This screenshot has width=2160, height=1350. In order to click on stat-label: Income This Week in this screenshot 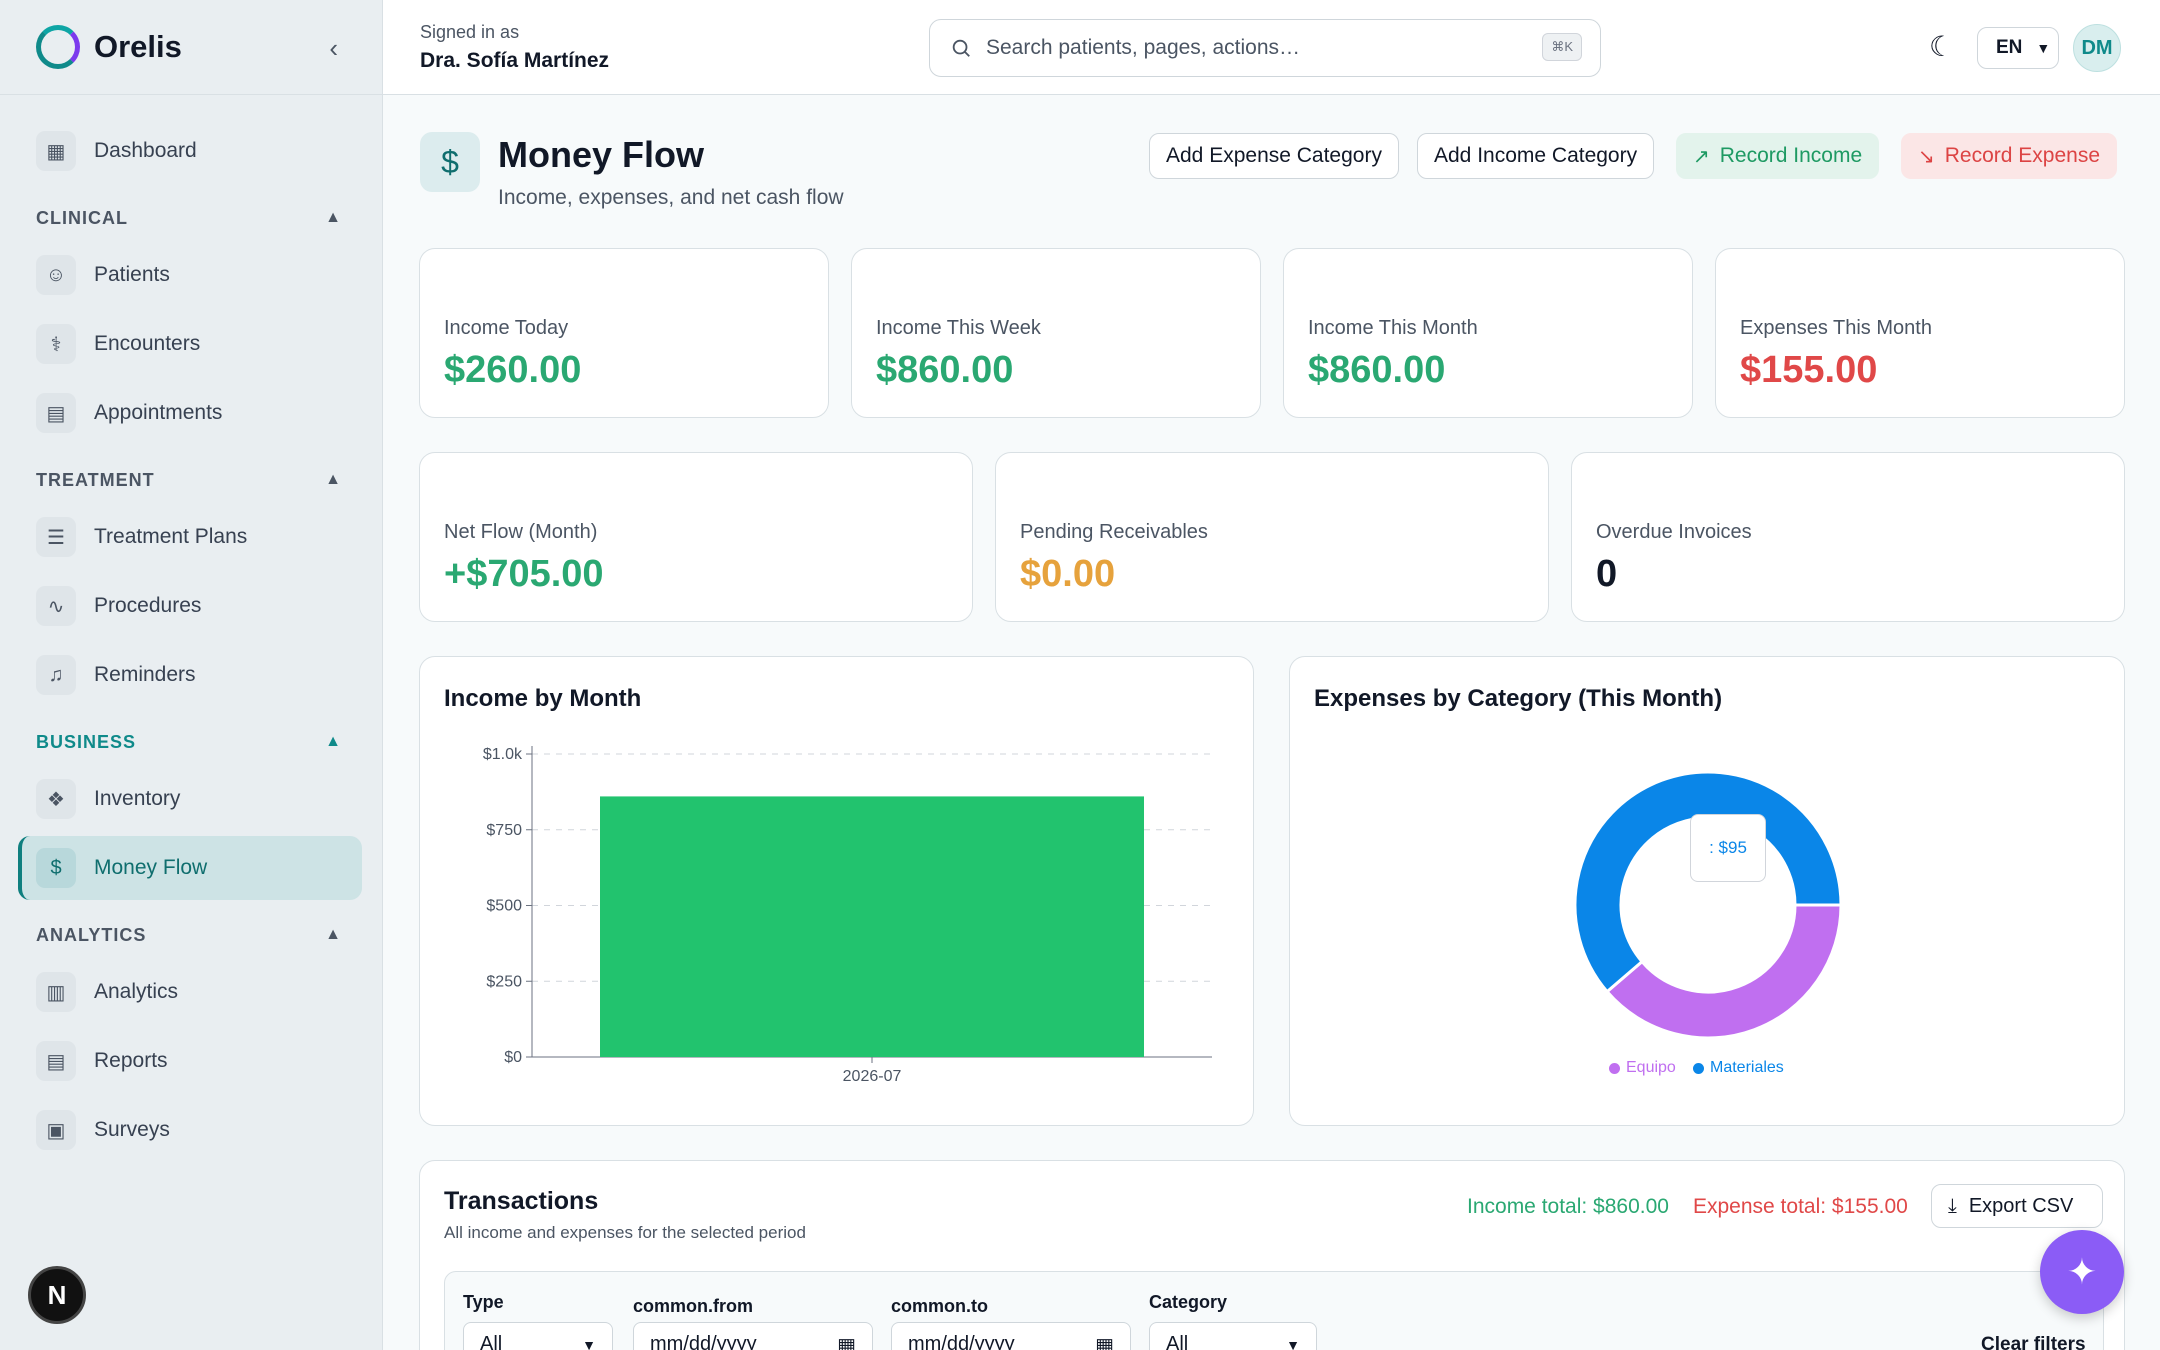, I will do `click(958, 328)`.